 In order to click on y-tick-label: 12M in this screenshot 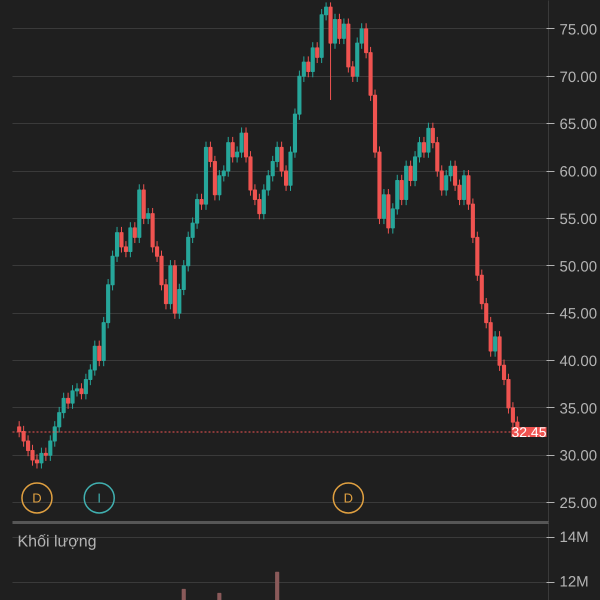, I will do `click(574, 582)`.